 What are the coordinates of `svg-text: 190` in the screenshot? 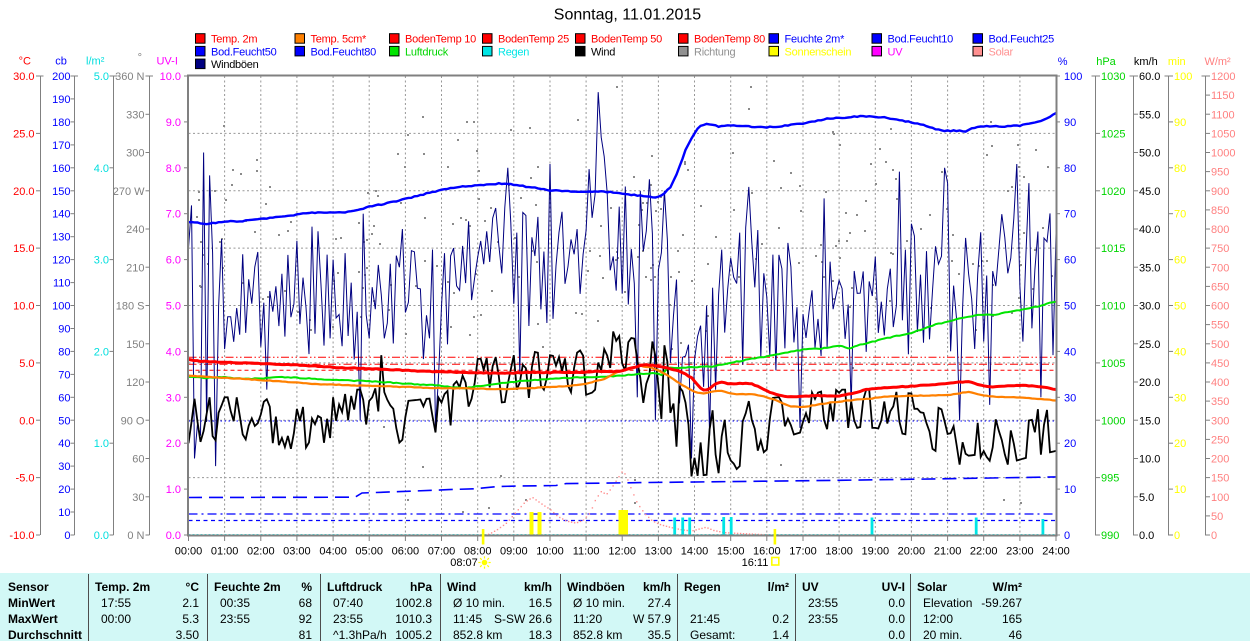 It's located at (61, 100).